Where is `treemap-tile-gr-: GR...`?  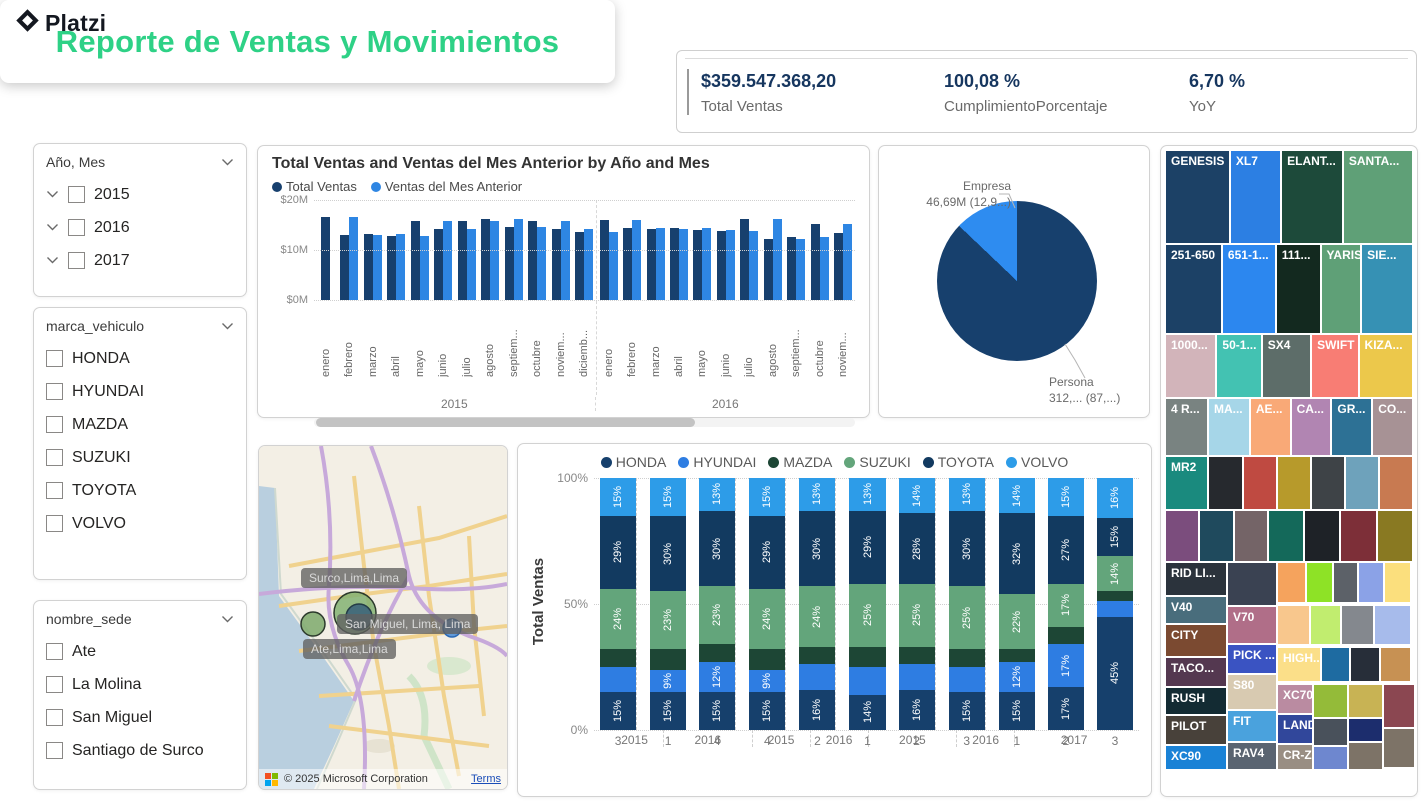
treemap-tile-gr-: GR... is located at coordinates (1352, 427).